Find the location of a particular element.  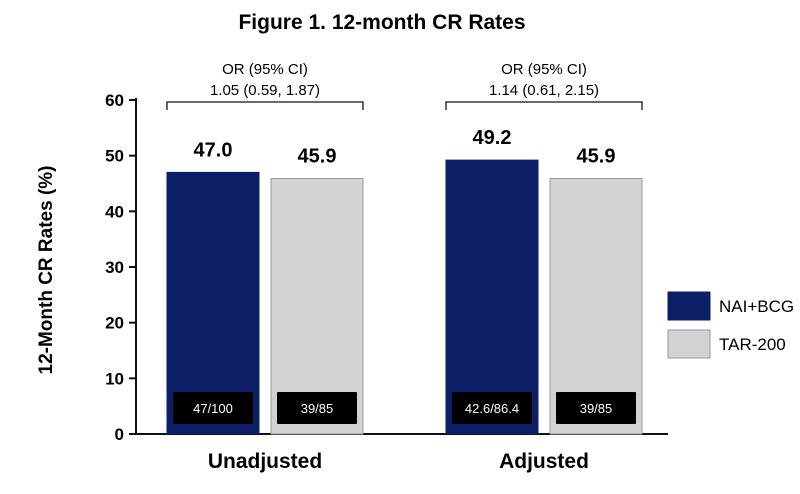

y-tick-label: 40 is located at coordinates (114, 211).